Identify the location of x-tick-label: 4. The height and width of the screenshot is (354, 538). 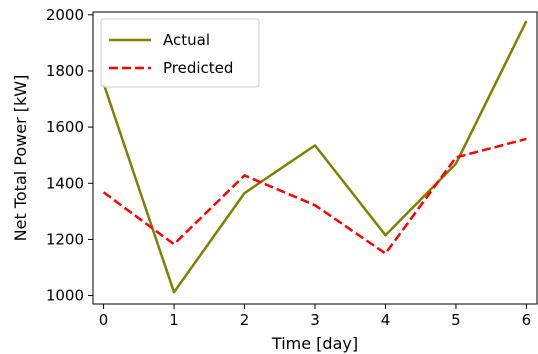
(386, 320).